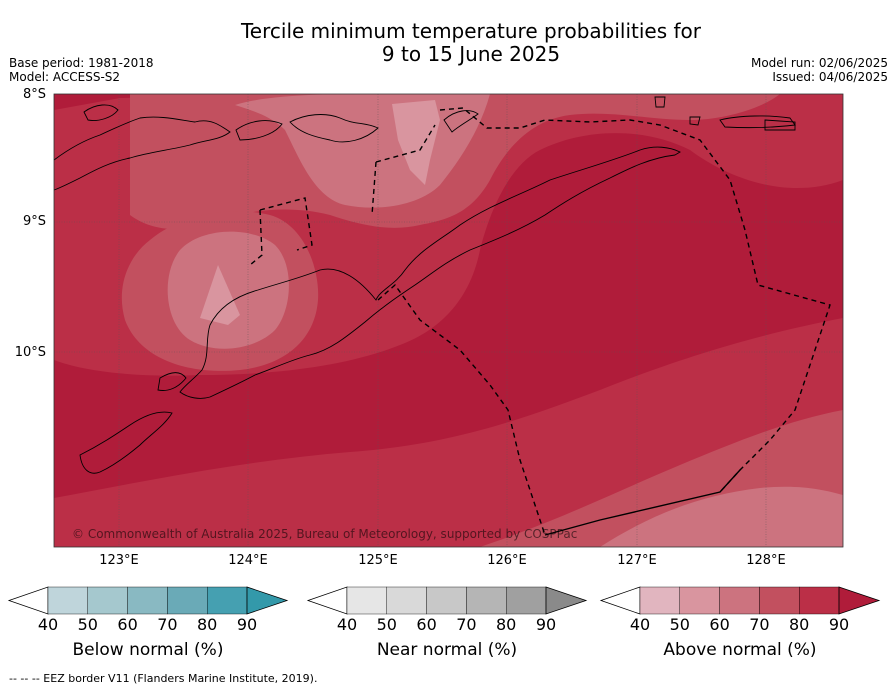 The image size is (896, 690). Describe the element at coordinates (248, 560) in the screenshot. I see `lon-label-124e: 124°E` at that location.